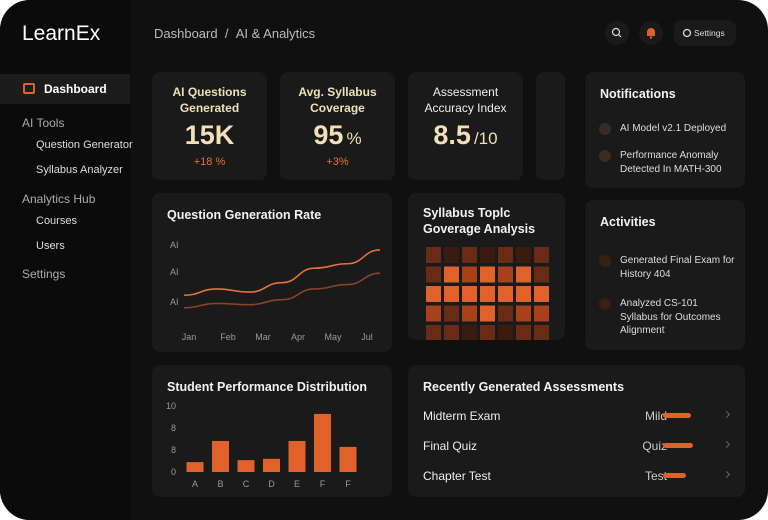 This screenshot has width=768, height=520. Describe the element at coordinates (189, 337) in the screenshot. I see `x-axis-label: Jan` at that location.